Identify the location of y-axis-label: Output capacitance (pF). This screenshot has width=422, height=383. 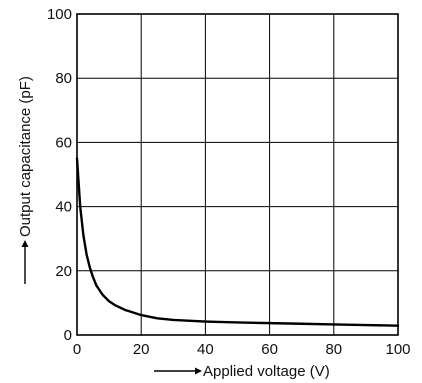
(25, 156).